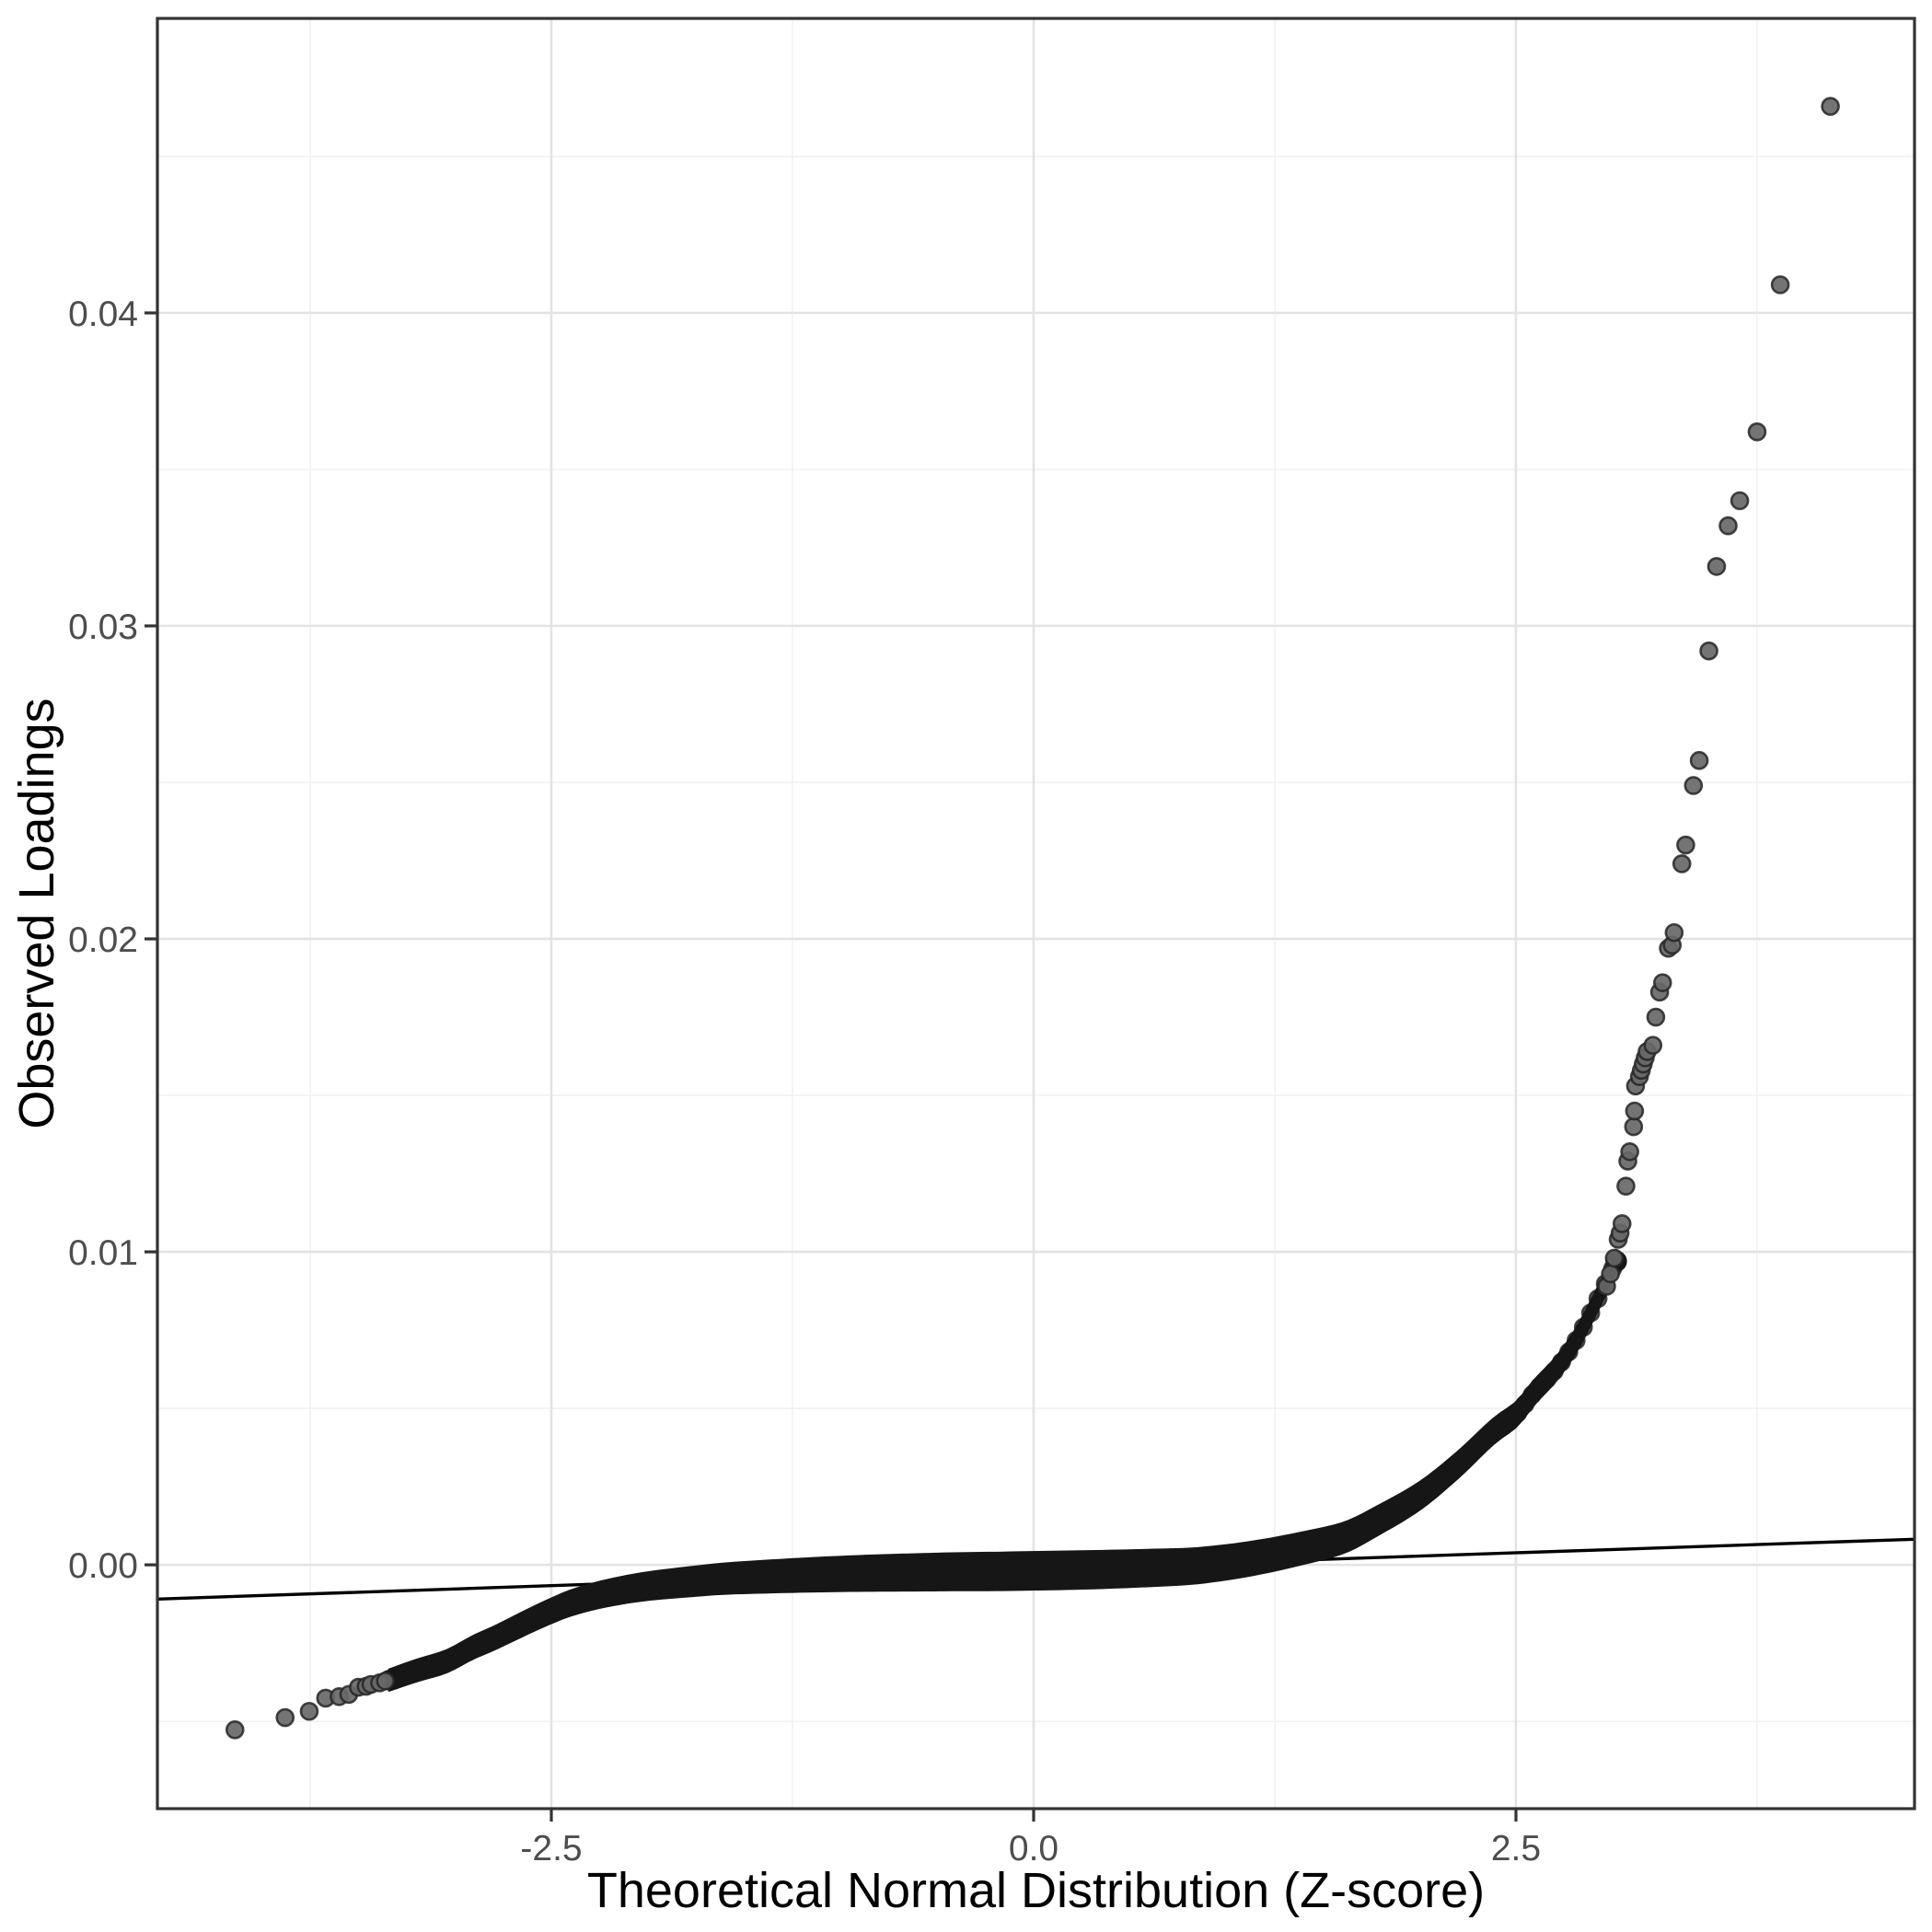 This screenshot has height=1932, width=1932. What do you see at coordinates (551, 1849) in the screenshot?
I see `x-tick-label: -2.5` at bounding box center [551, 1849].